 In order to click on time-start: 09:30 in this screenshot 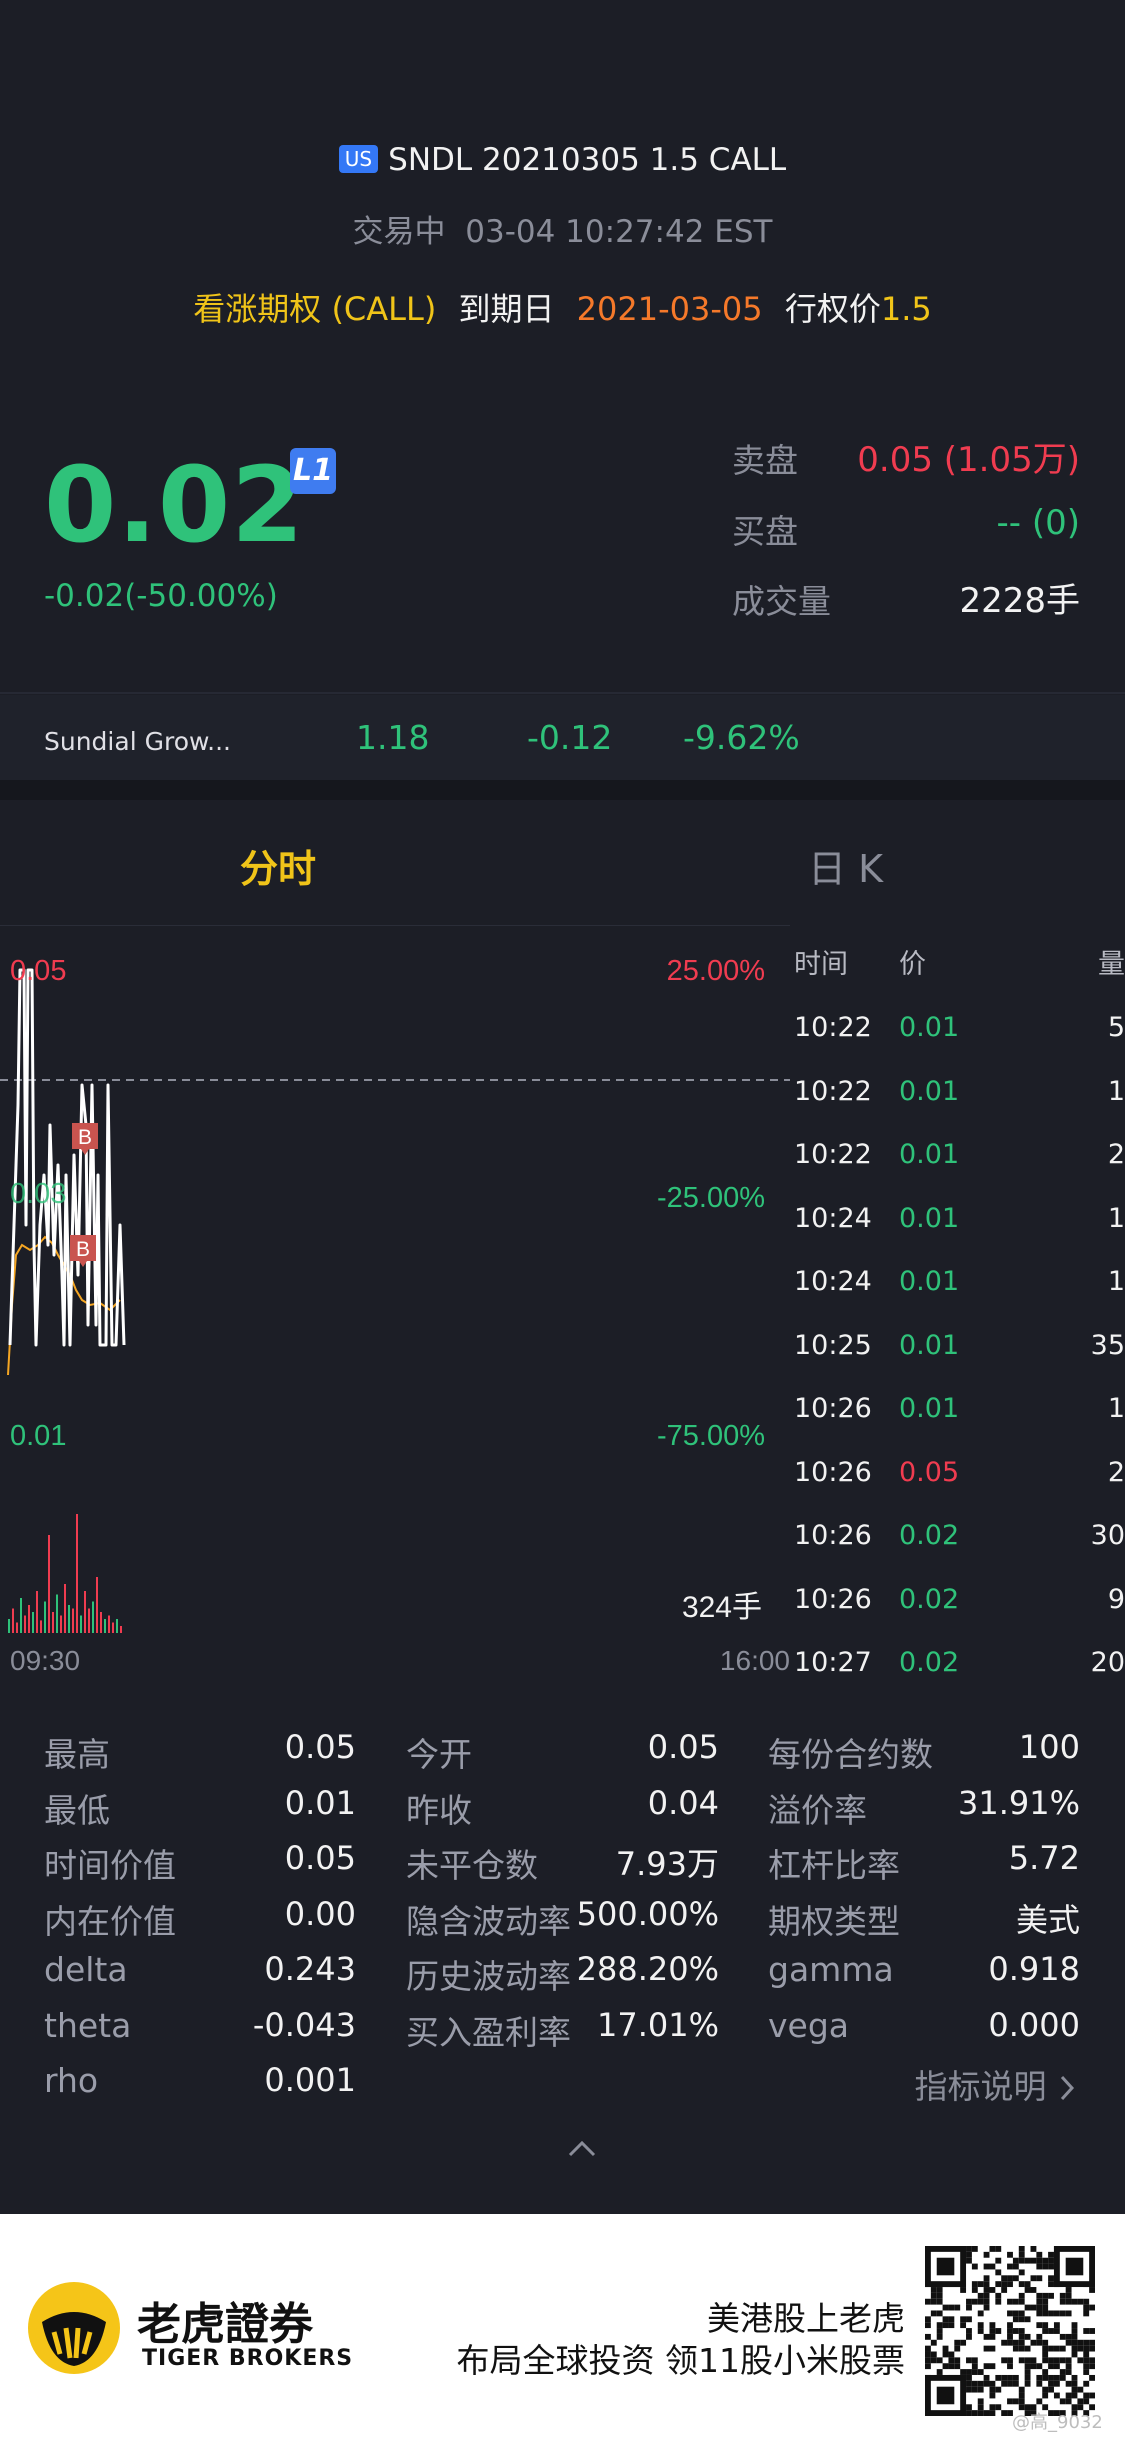, I will do `click(45, 1660)`.